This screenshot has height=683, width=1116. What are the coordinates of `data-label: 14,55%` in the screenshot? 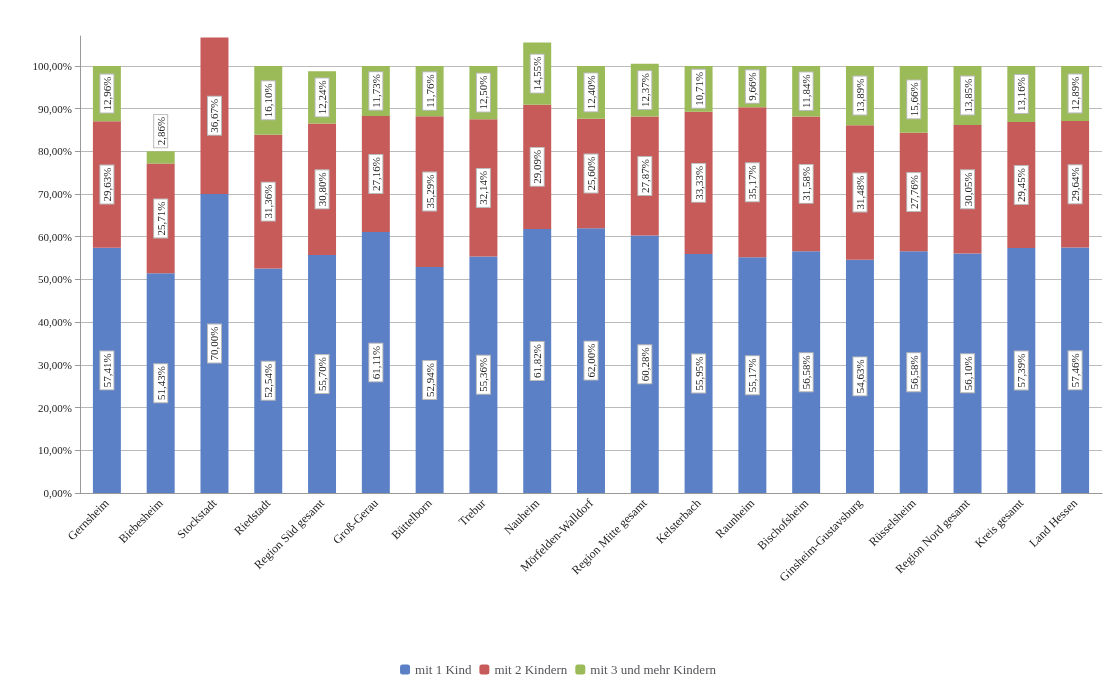 It's located at (537, 73).